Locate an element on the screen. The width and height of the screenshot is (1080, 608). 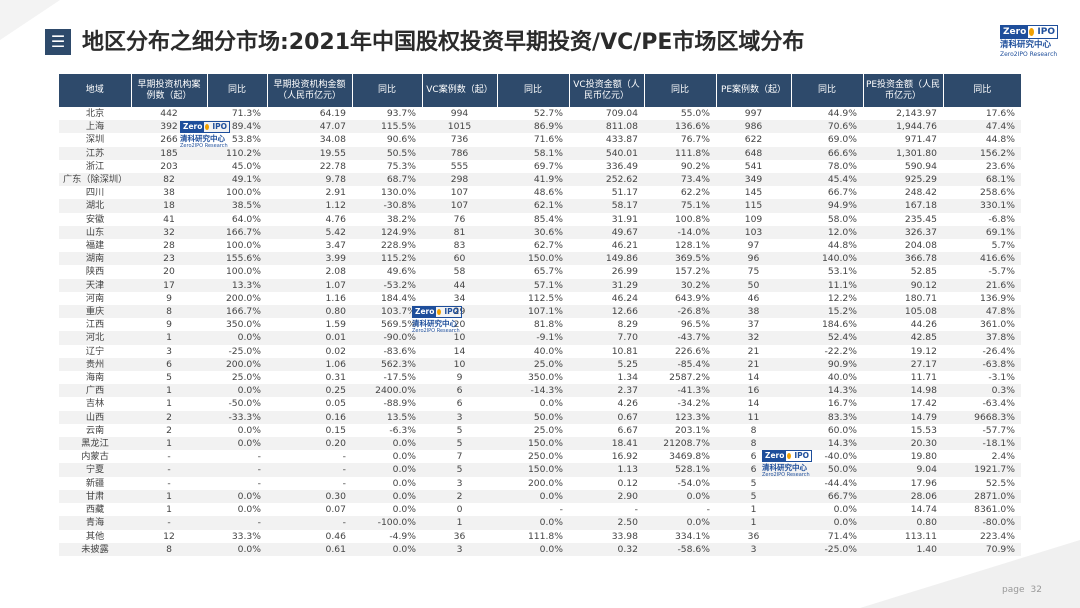
table-cell: 0.31 is located at coordinates (309, 378).